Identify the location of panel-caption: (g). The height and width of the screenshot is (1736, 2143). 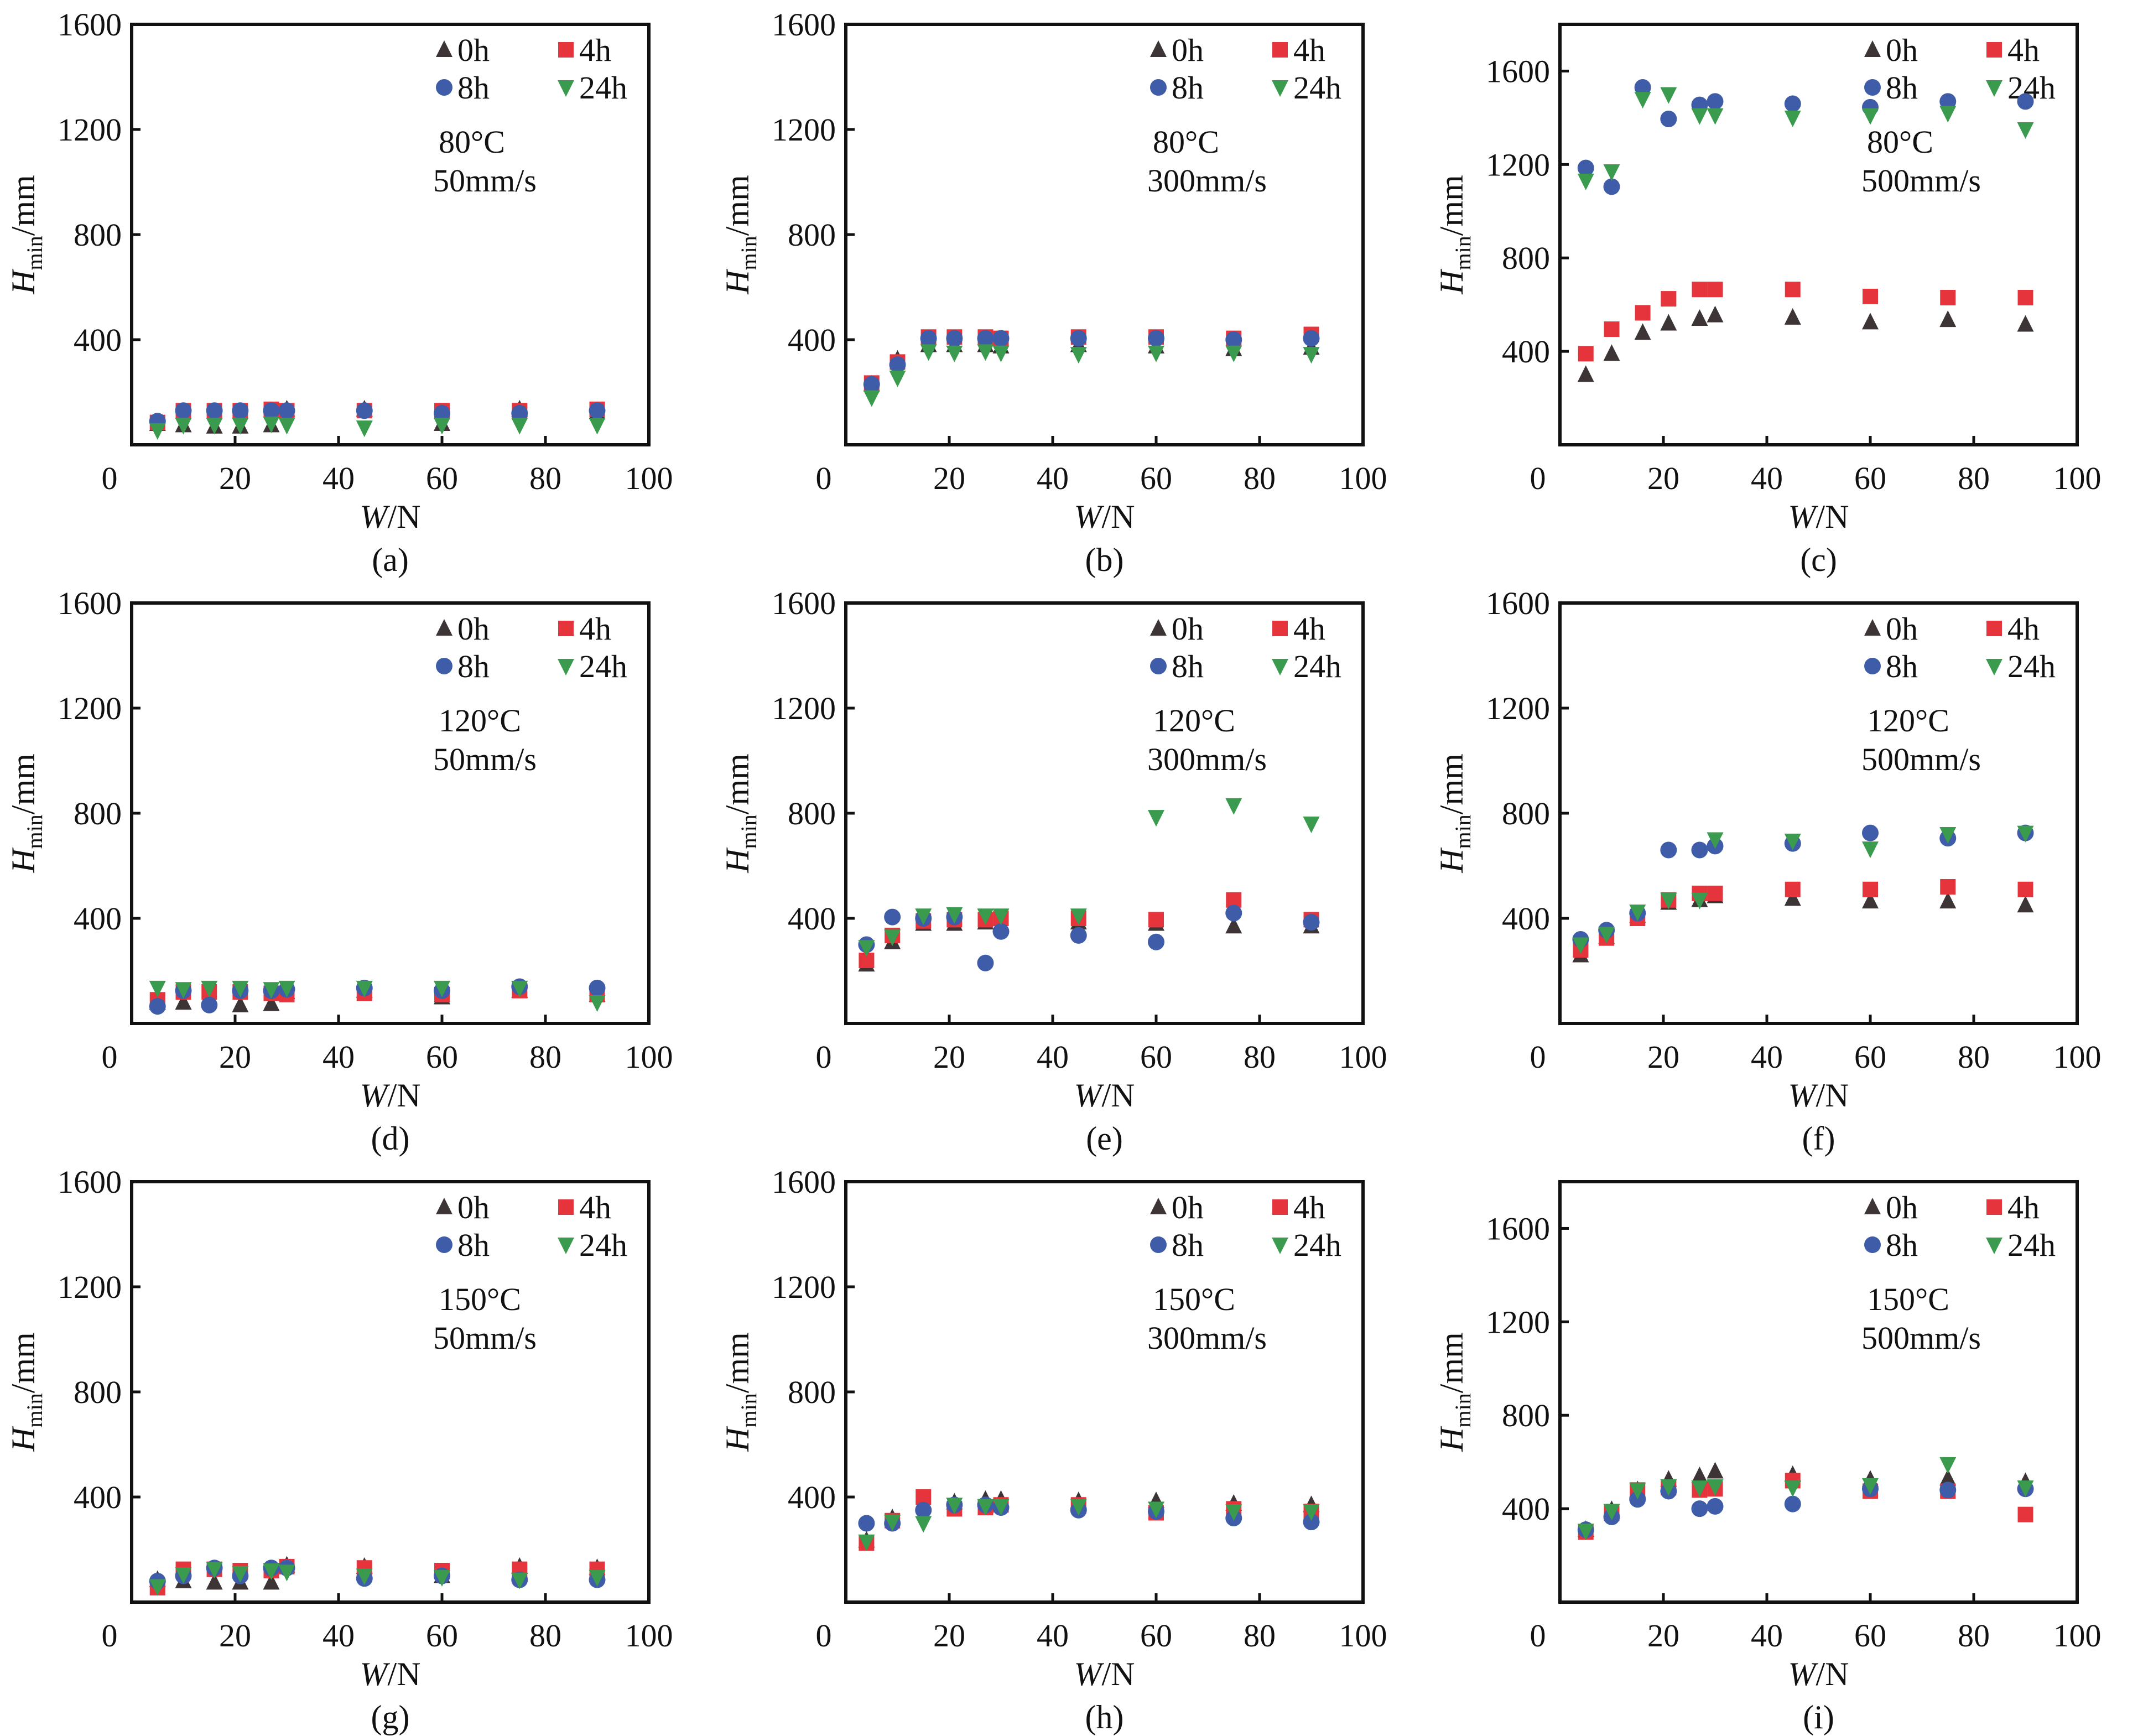
(391, 1717).